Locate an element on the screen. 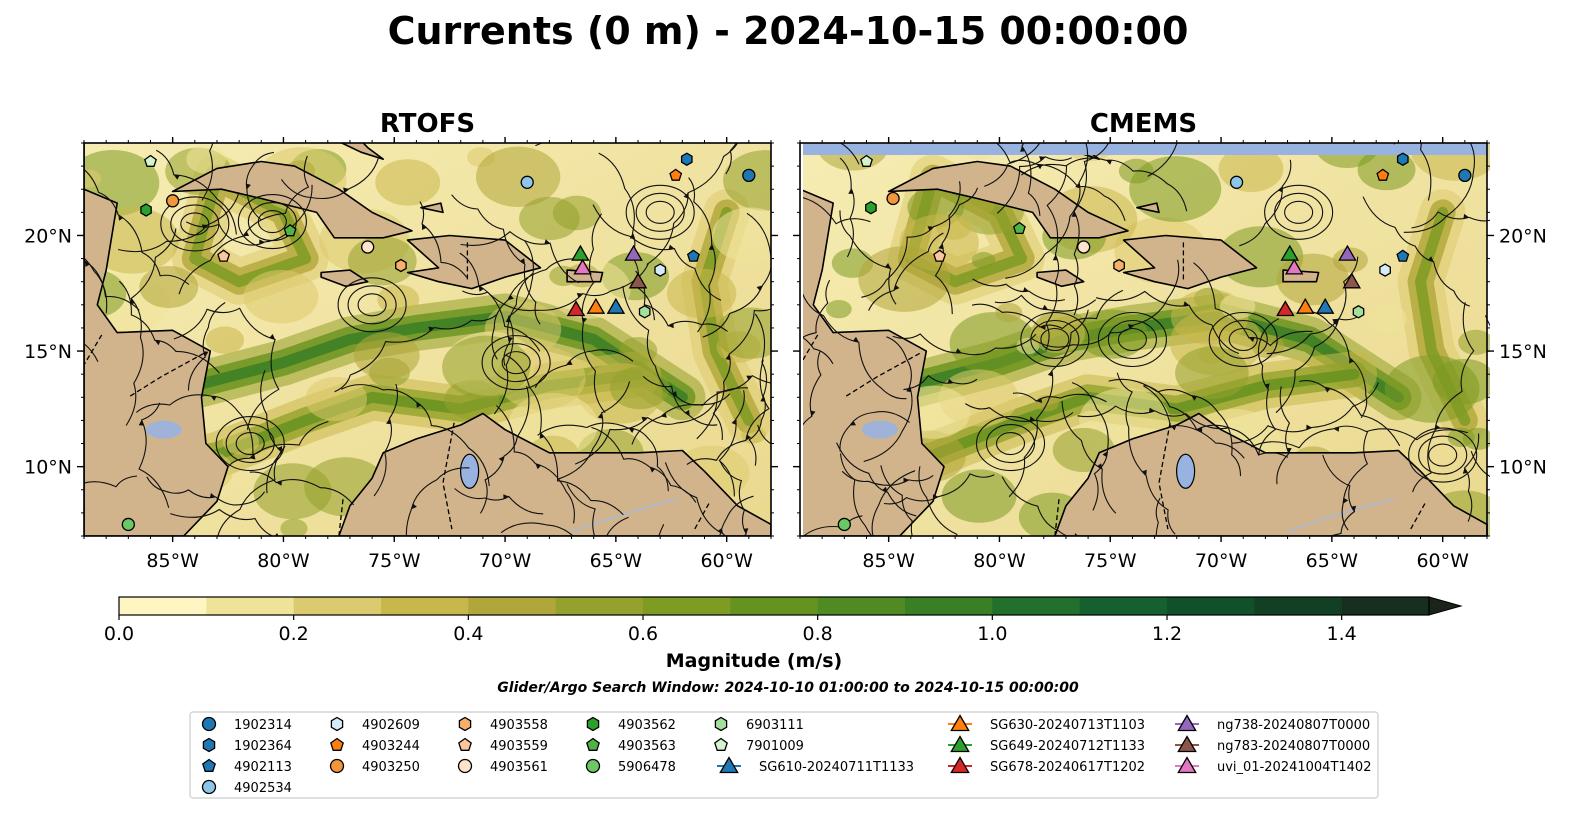 The image size is (1577, 827). colorbar-tick-label: 1.2 is located at coordinates (1167, 634).